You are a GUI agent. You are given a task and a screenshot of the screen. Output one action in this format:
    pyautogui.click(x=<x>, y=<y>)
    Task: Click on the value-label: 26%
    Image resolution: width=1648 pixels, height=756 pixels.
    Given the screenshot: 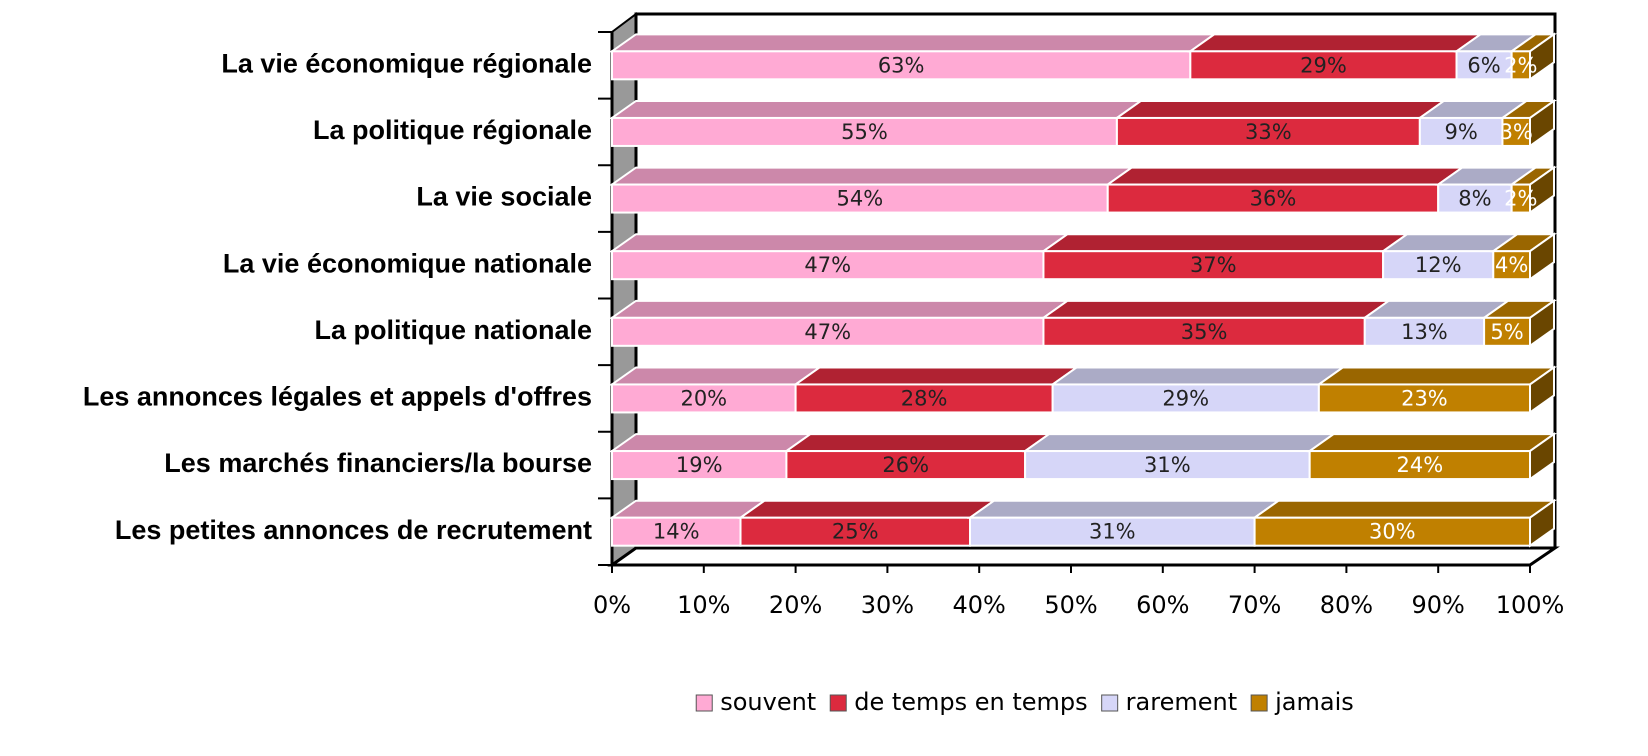 What is the action you would take?
    pyautogui.click(x=905, y=465)
    